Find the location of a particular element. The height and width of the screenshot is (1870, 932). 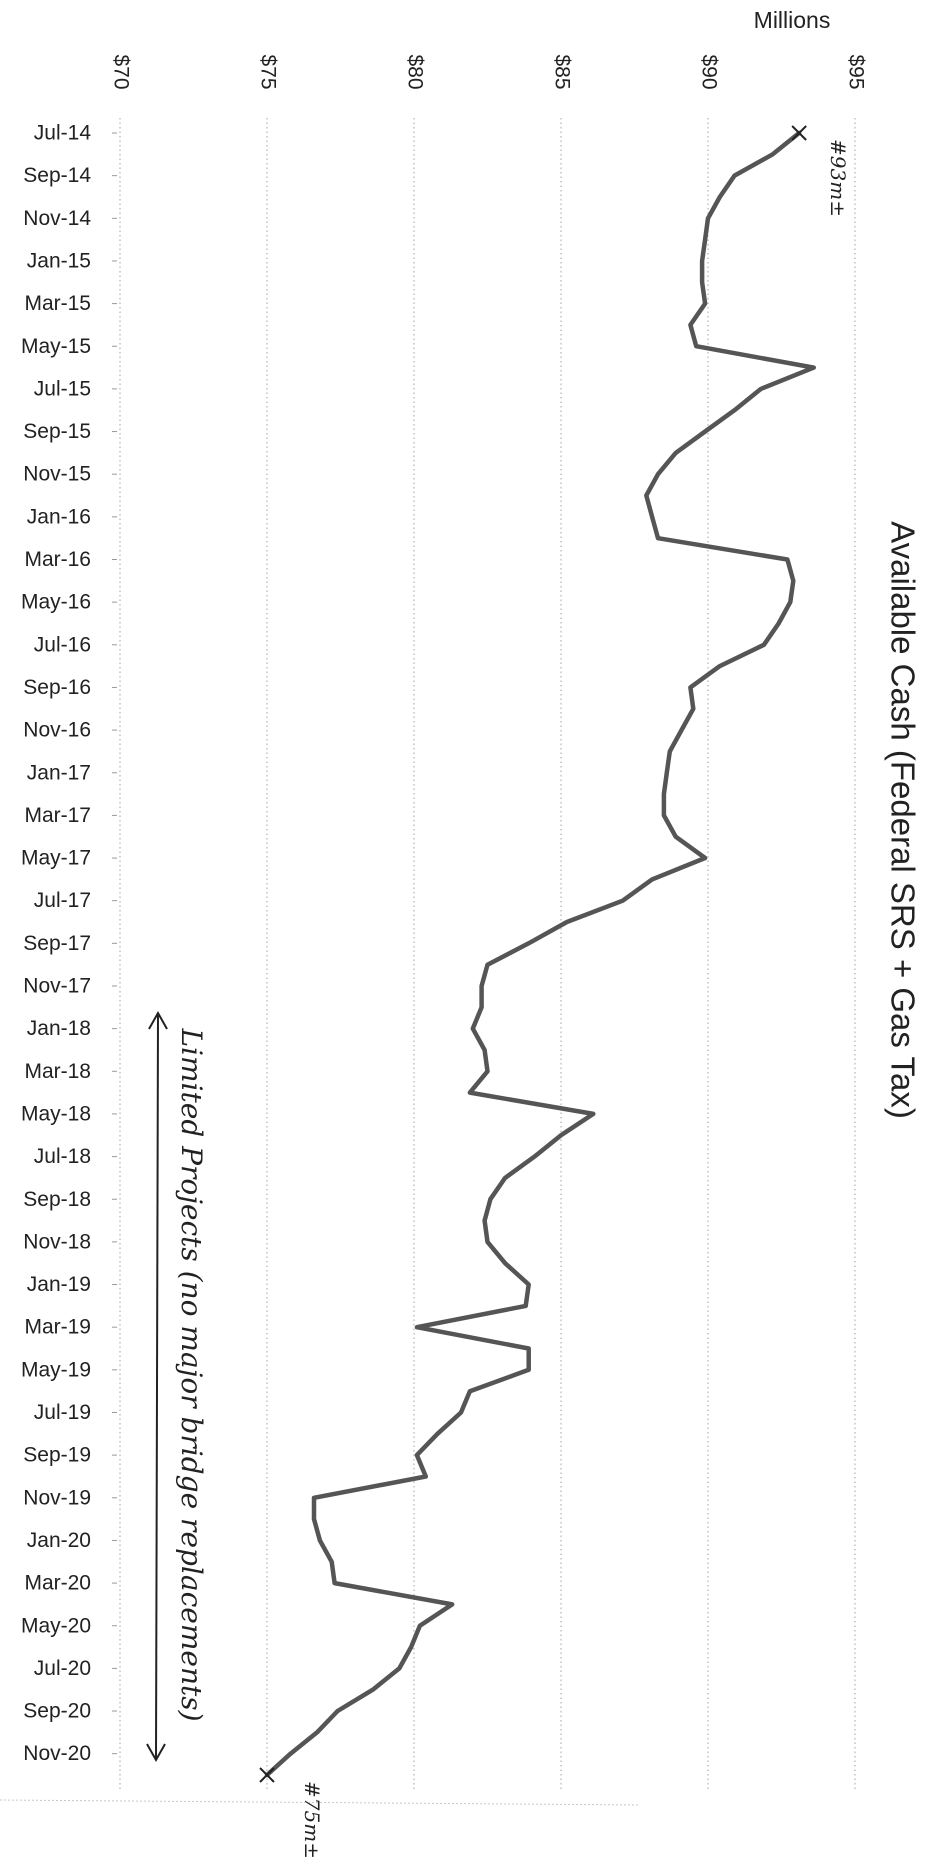

category-tick-label: Nov-20 is located at coordinates (57, 1753).